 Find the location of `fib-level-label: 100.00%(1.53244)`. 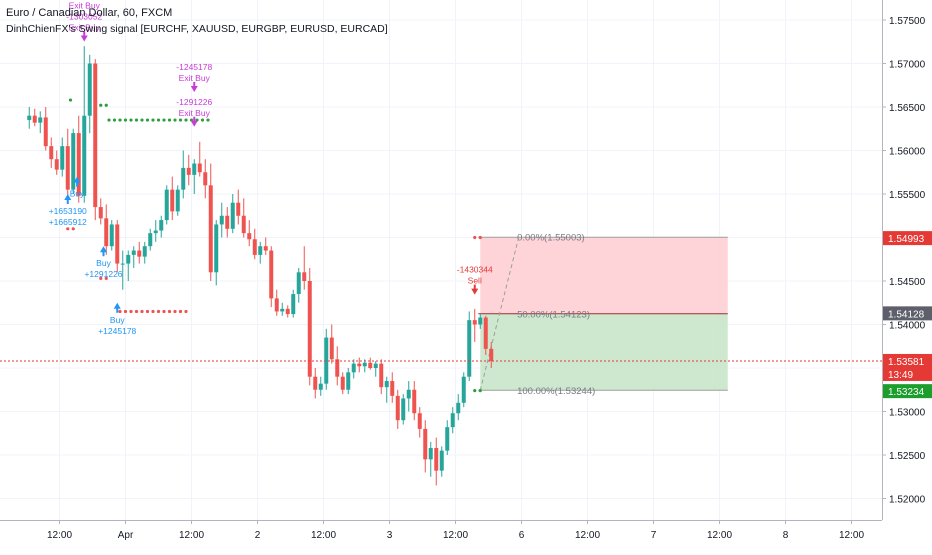

fib-level-label: 100.00%(1.53244) is located at coordinates (556, 391).